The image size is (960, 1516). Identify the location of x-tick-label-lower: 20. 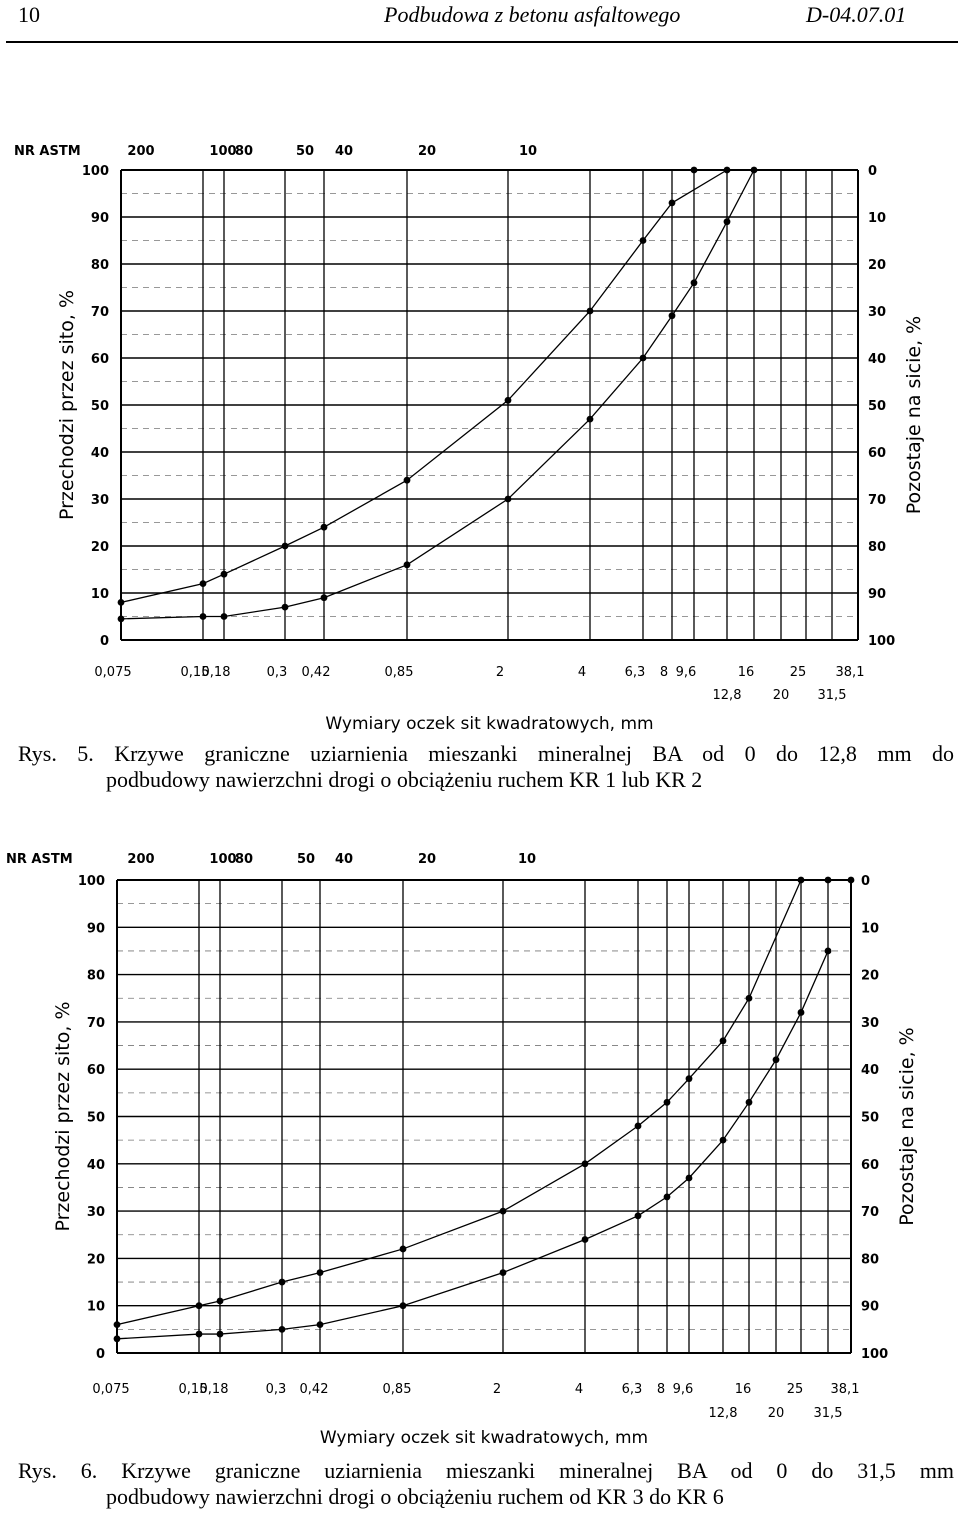
(781, 695).